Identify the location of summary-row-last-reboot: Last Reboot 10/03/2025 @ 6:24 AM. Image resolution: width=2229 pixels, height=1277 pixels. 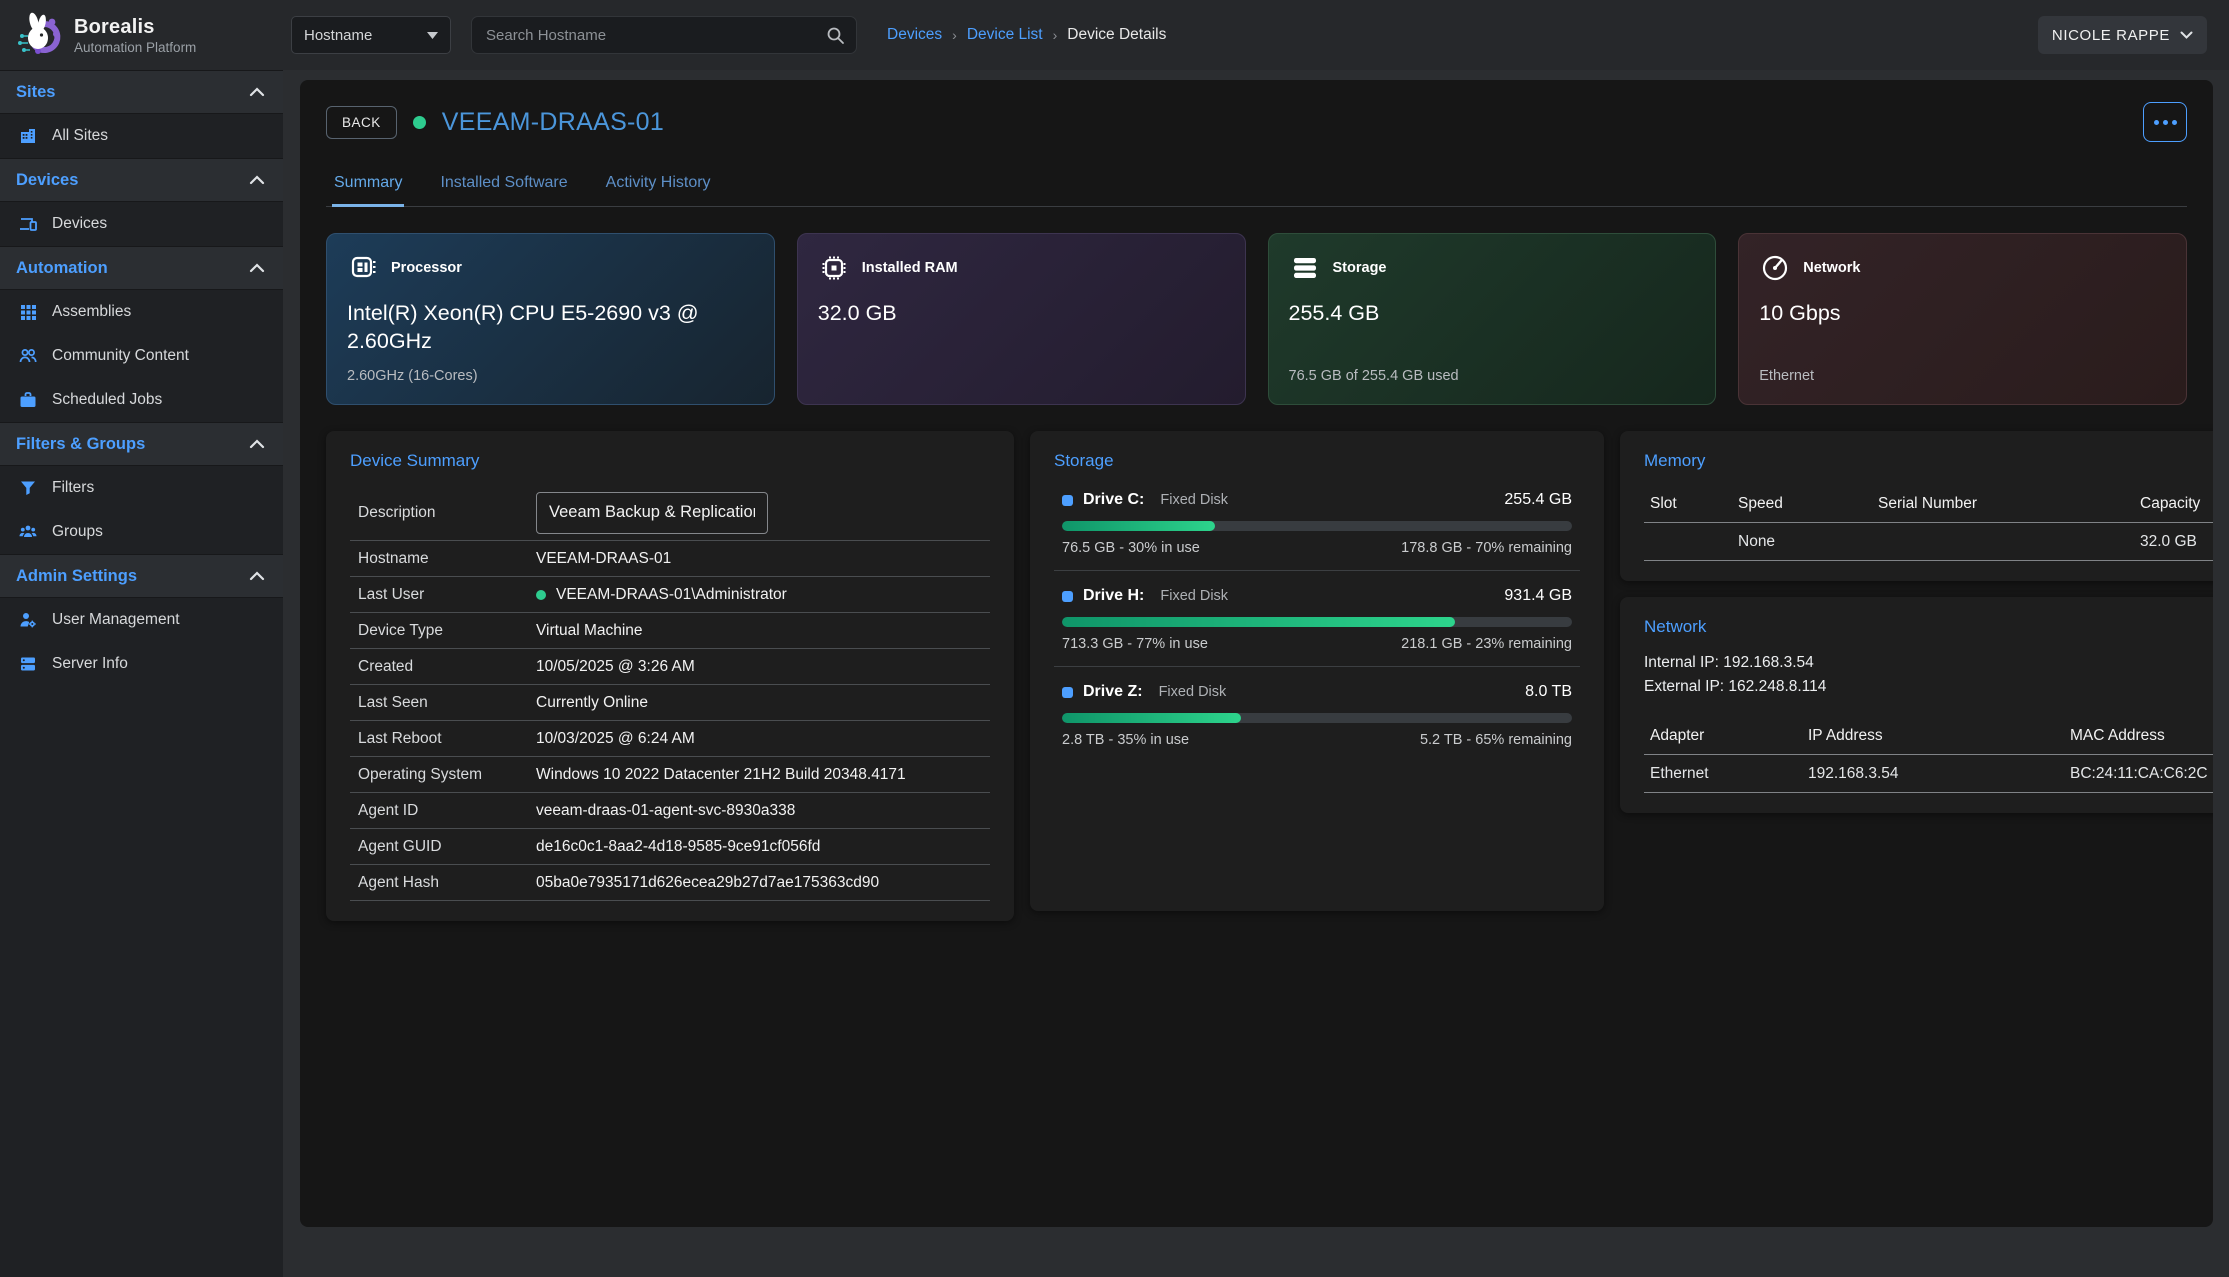
(670, 739).